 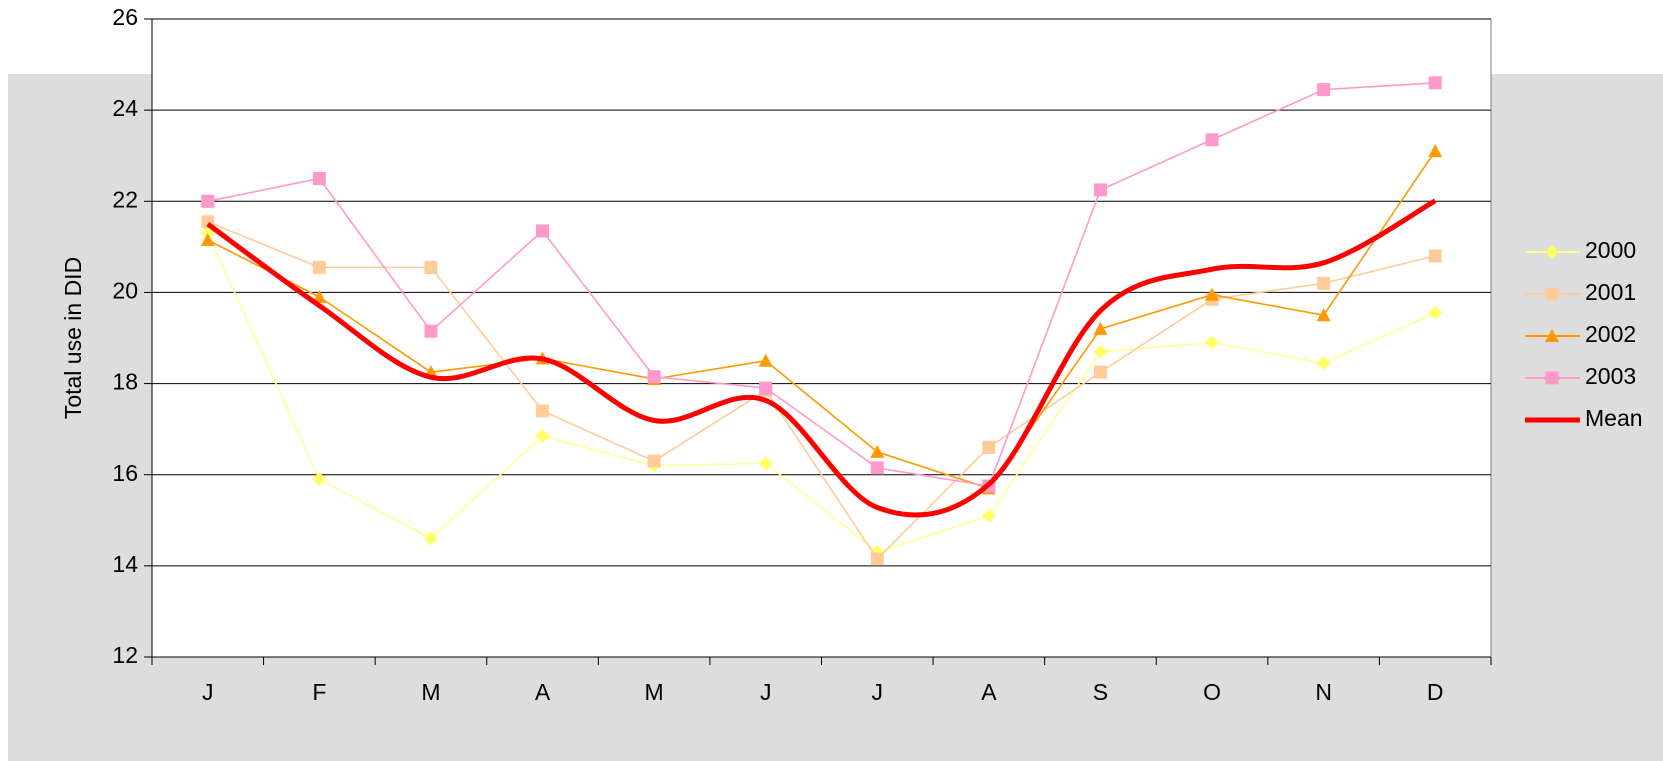 What do you see at coordinates (1610, 250) in the screenshot?
I see `legend-label: 2000` at bounding box center [1610, 250].